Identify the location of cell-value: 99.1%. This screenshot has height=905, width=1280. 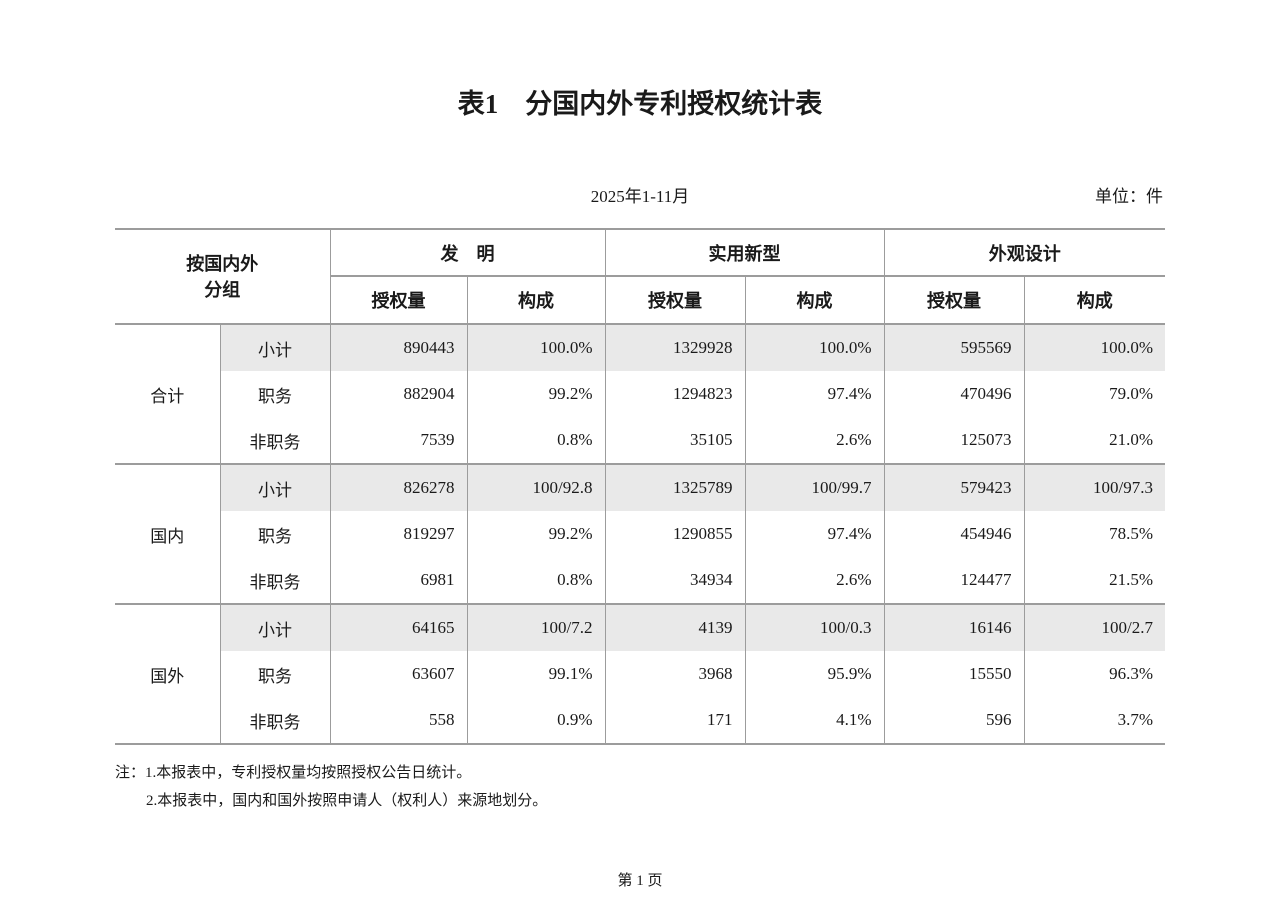
(535, 674).